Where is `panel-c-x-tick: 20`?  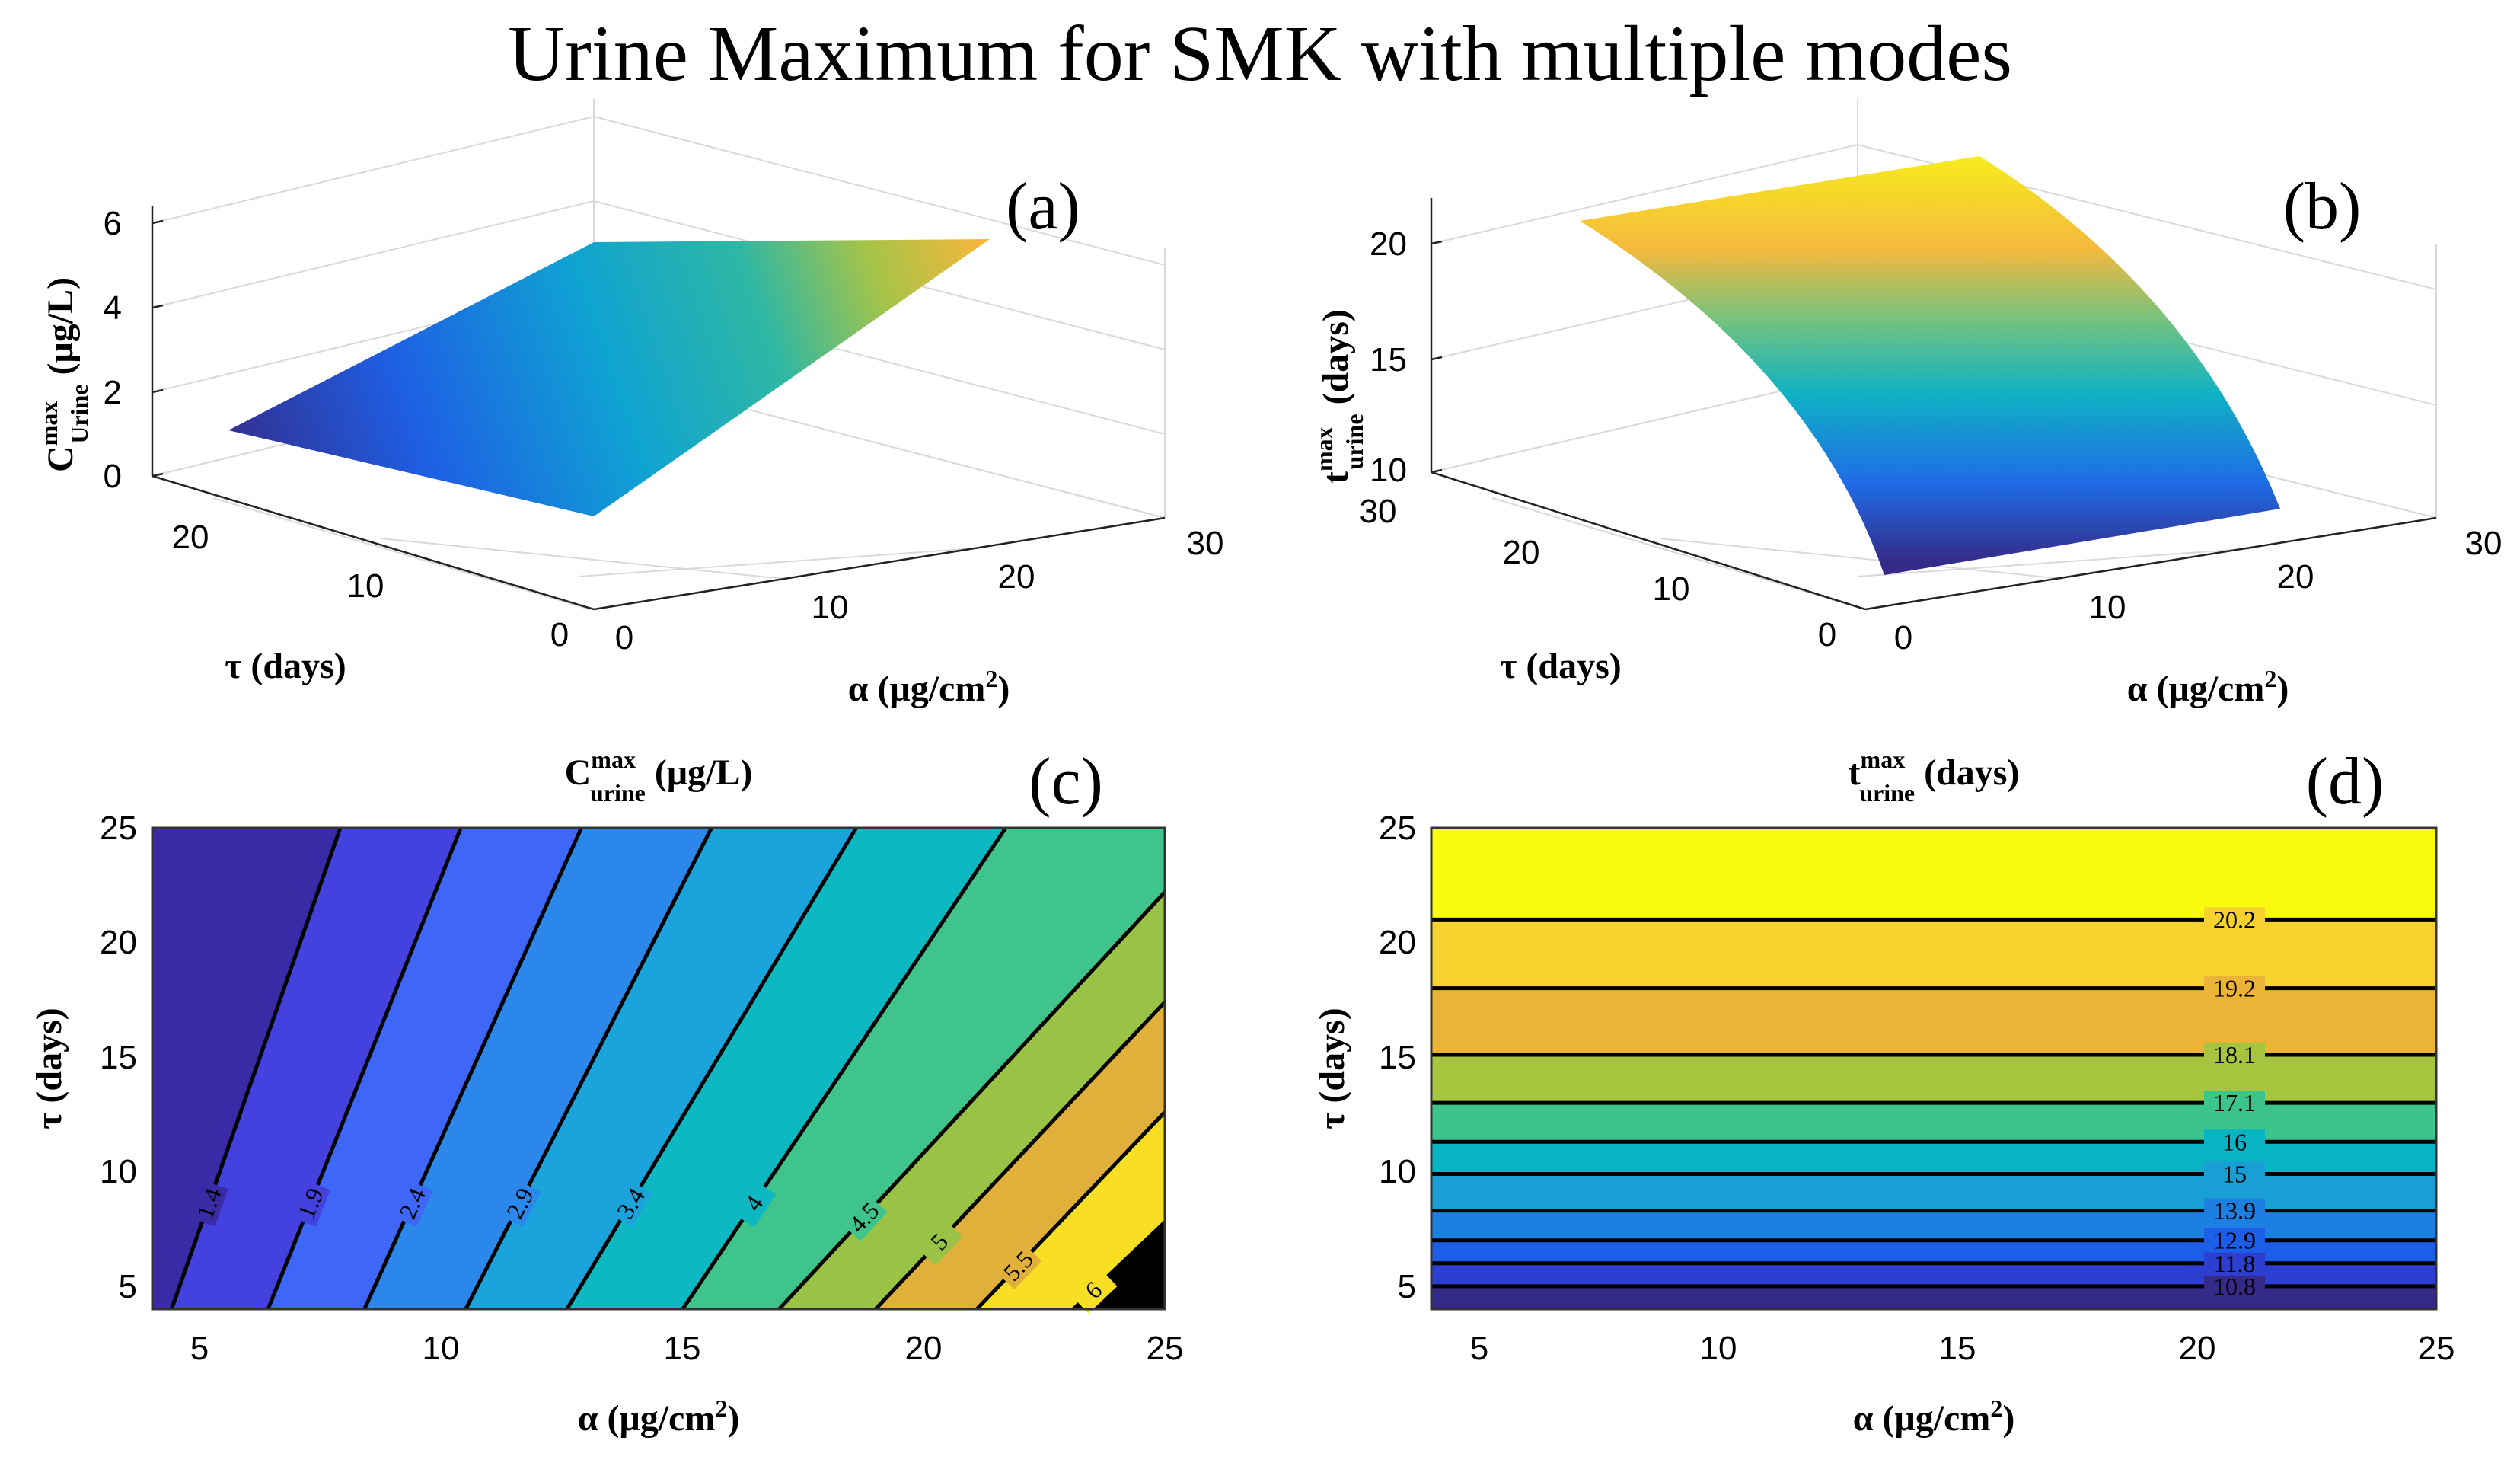 panel-c-x-tick: 20 is located at coordinates (924, 1348).